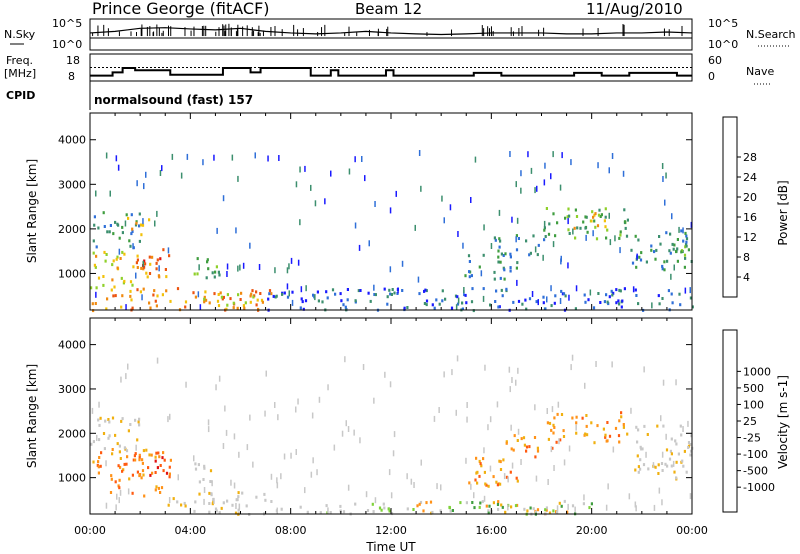 The width and height of the screenshot is (800, 554). I want to click on y-tick-label: 1000, so click(72, 273).